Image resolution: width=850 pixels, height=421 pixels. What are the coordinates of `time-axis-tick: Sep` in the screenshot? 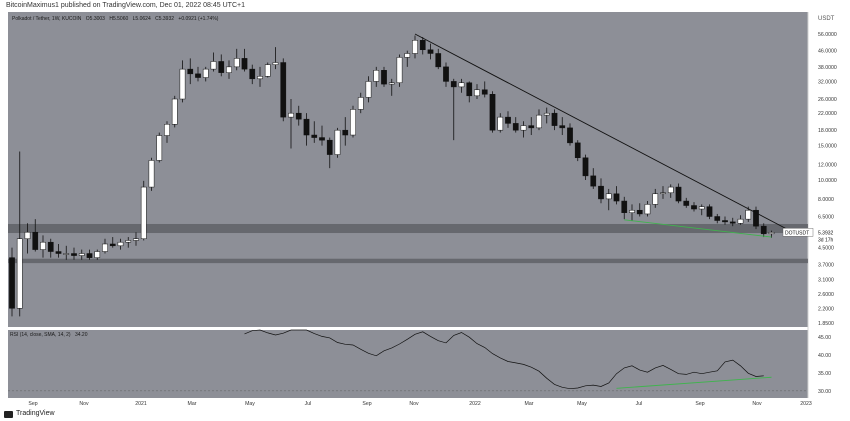 It's located at (32, 404).